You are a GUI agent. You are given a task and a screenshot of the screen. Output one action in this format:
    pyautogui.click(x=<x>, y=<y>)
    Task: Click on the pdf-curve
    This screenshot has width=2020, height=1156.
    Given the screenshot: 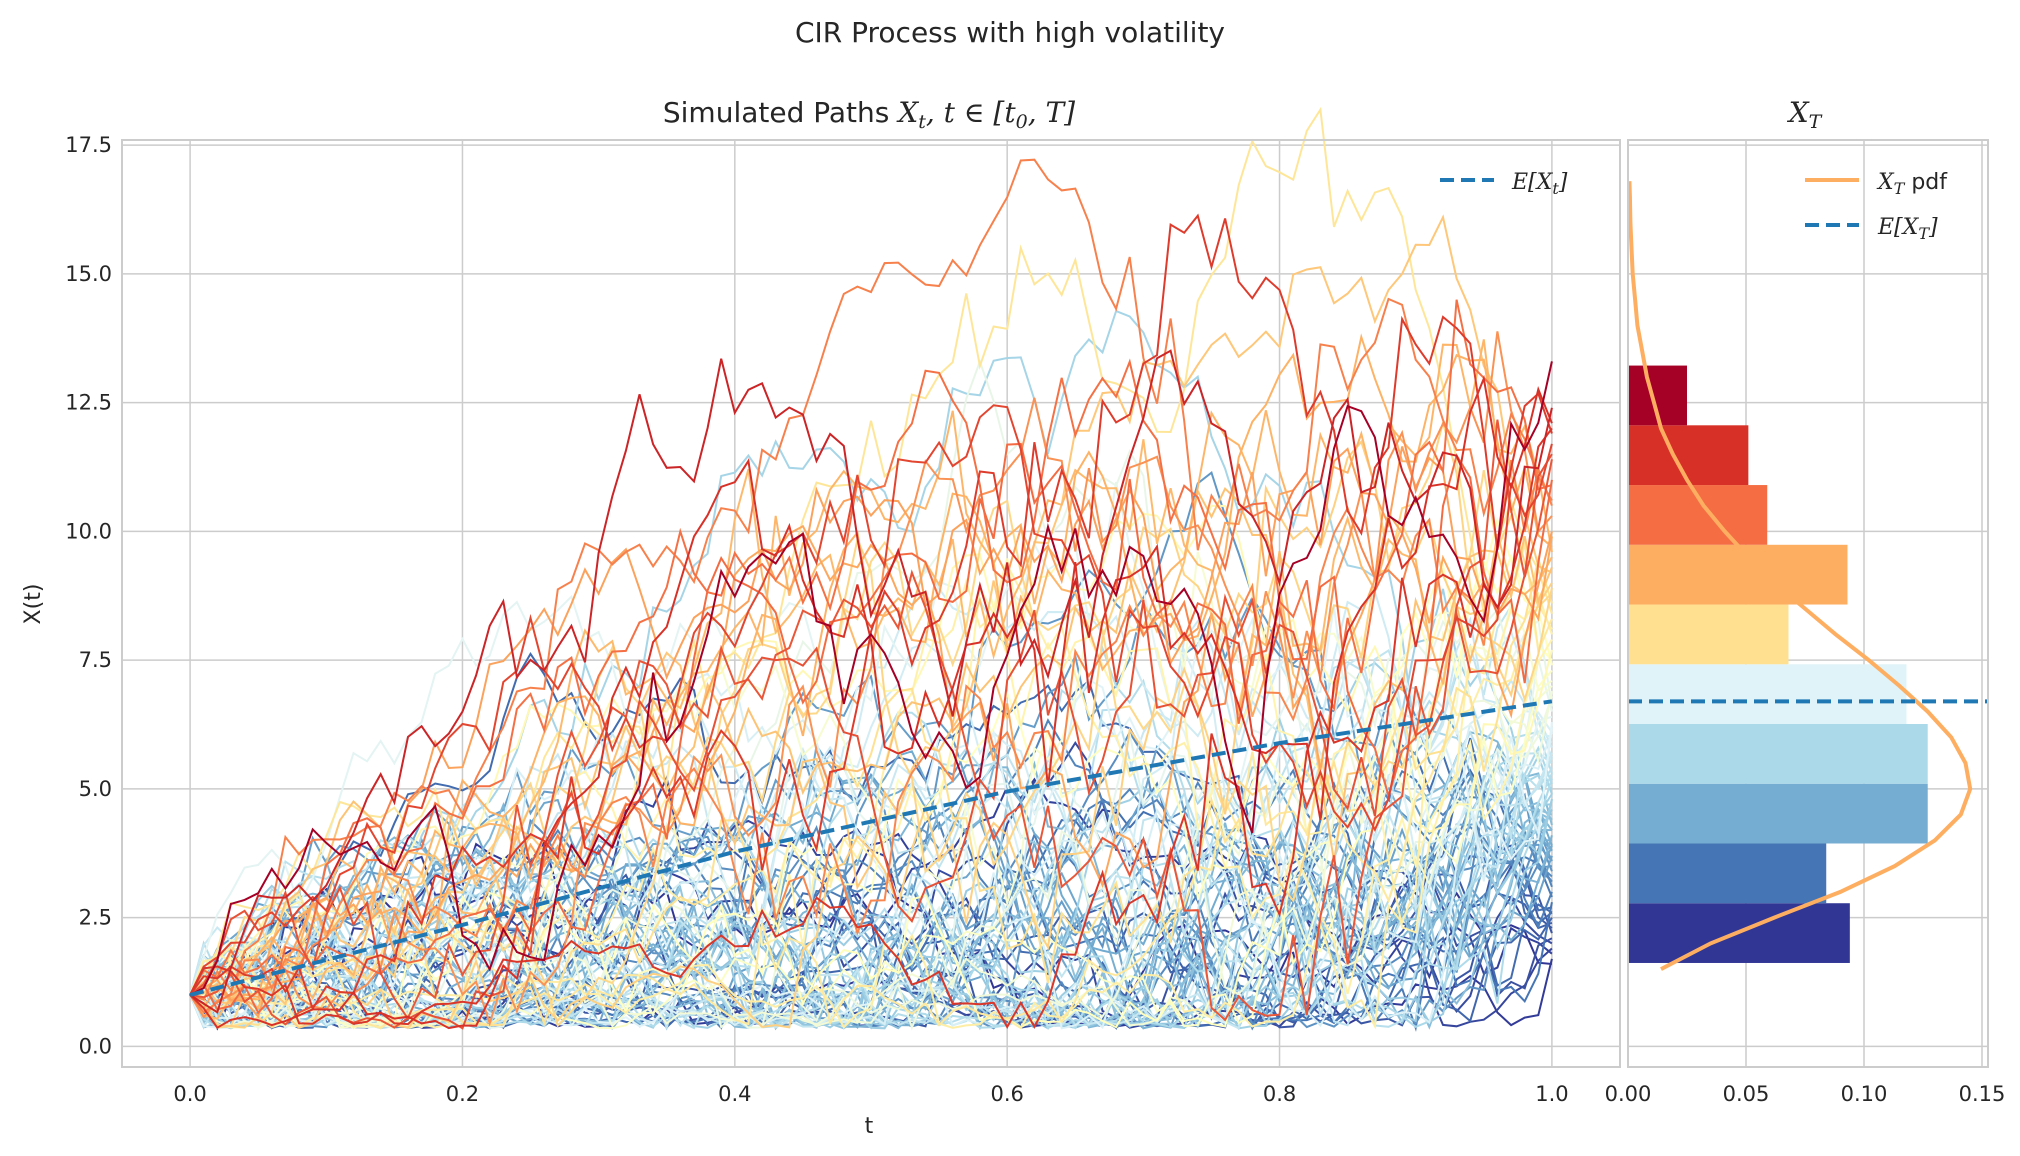 What is the action you would take?
    pyautogui.click(x=1800, y=576)
    